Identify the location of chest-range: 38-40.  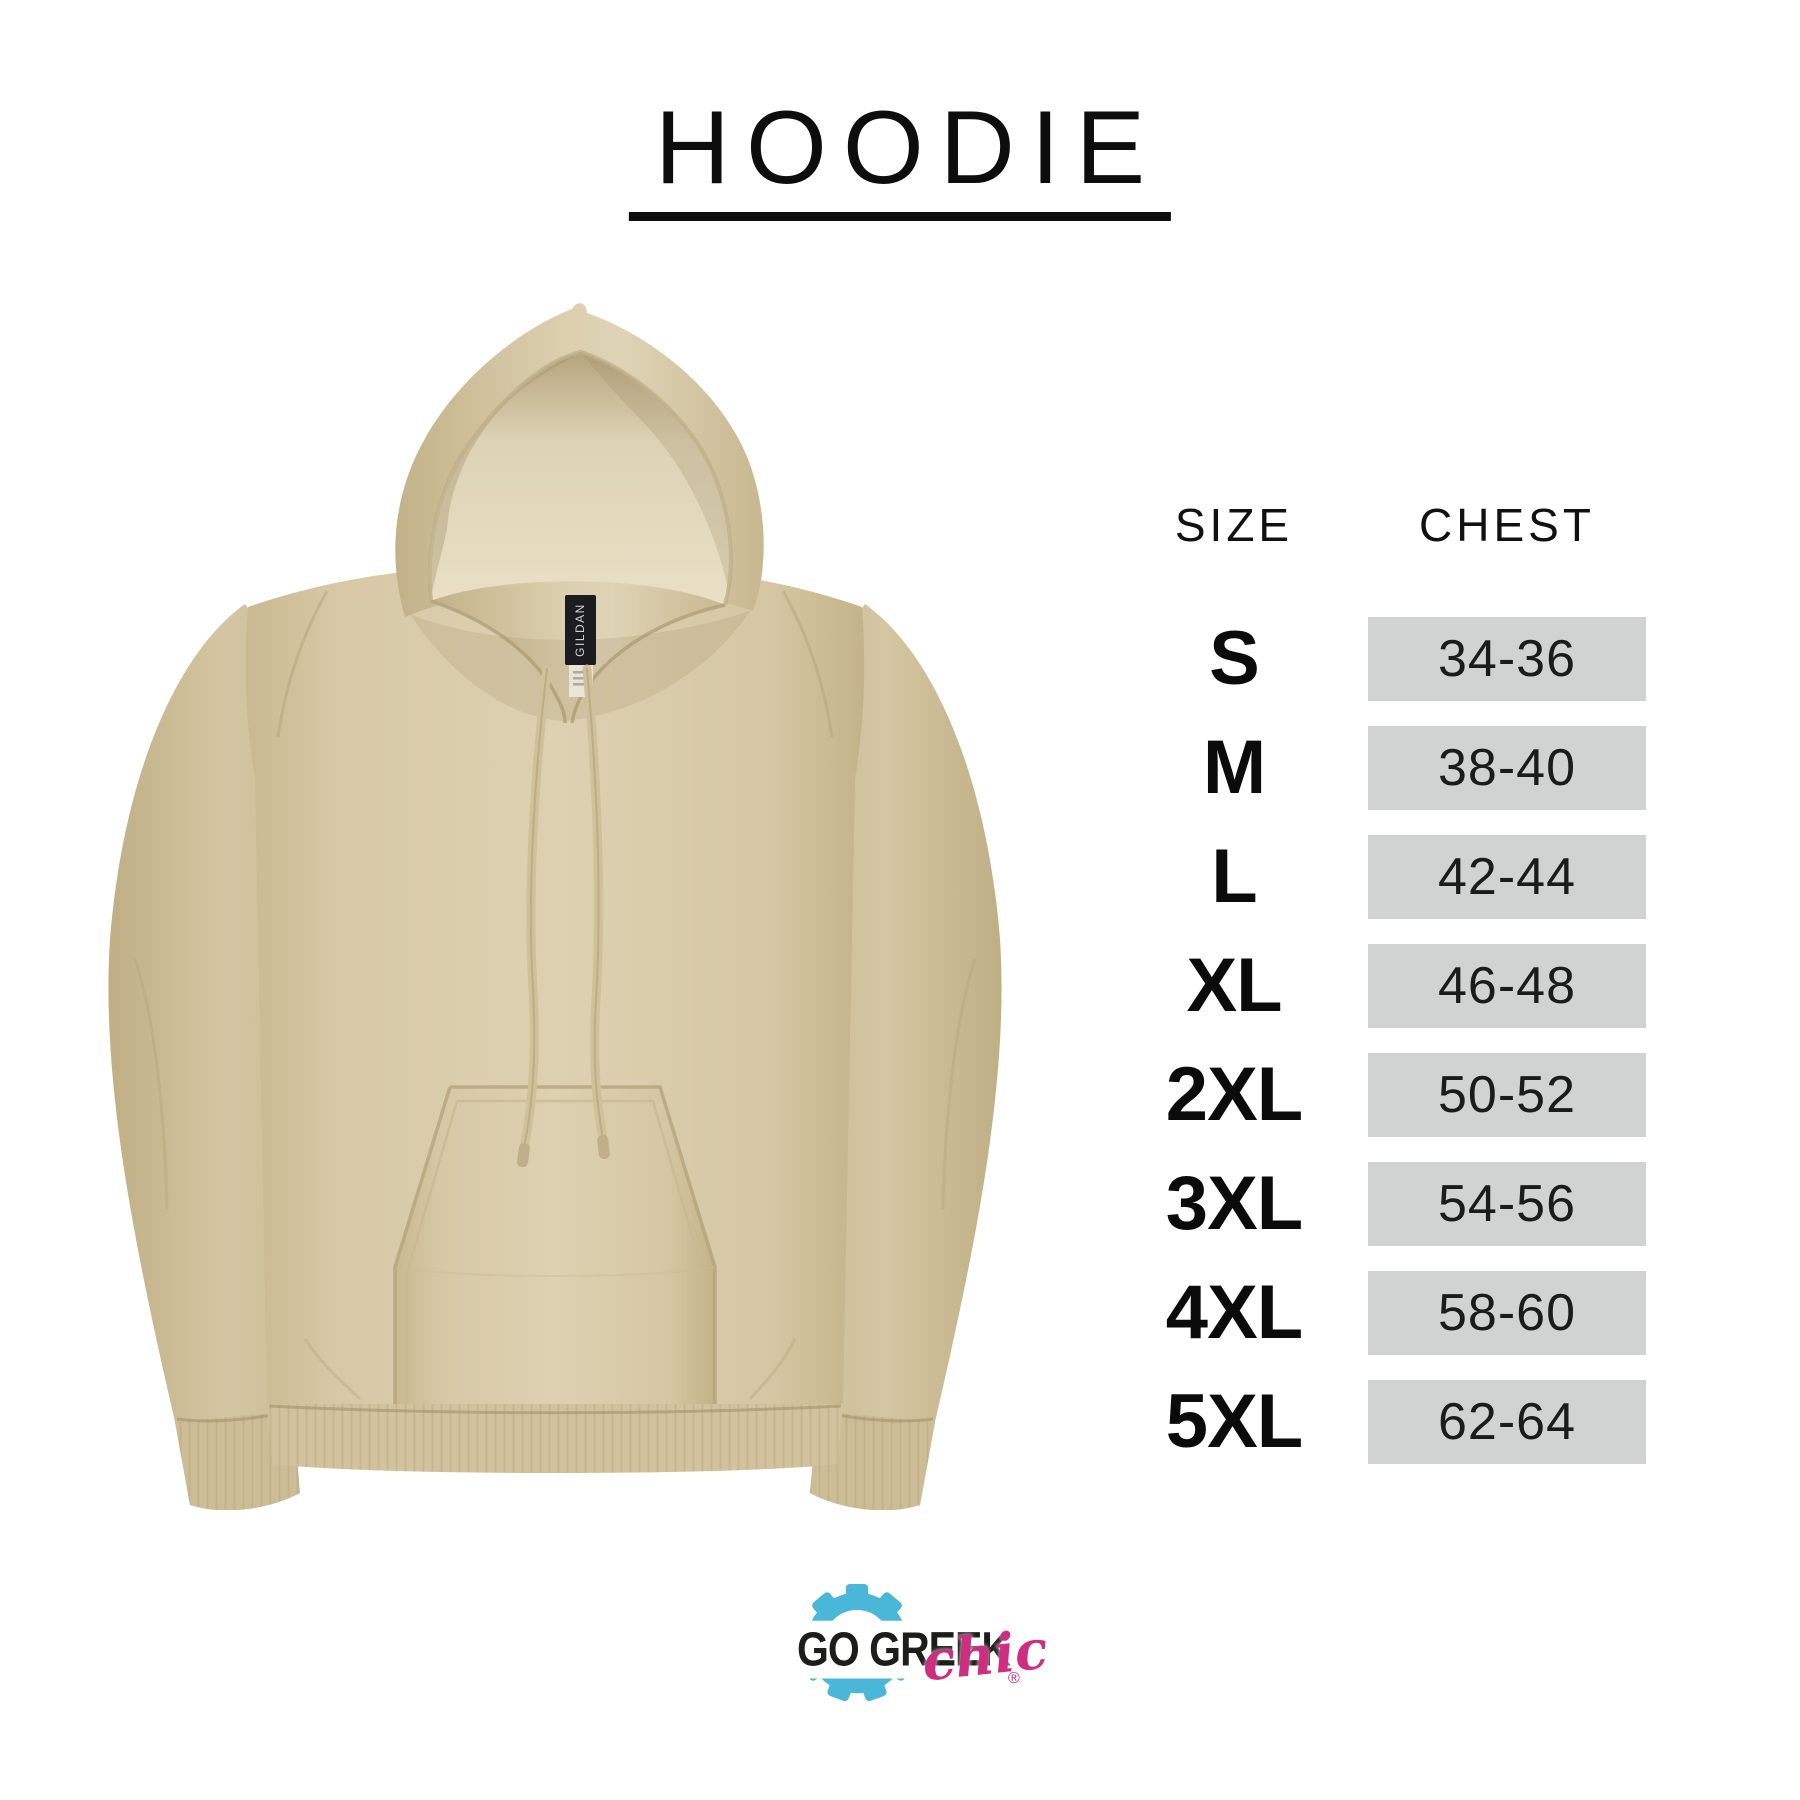
(1507, 768).